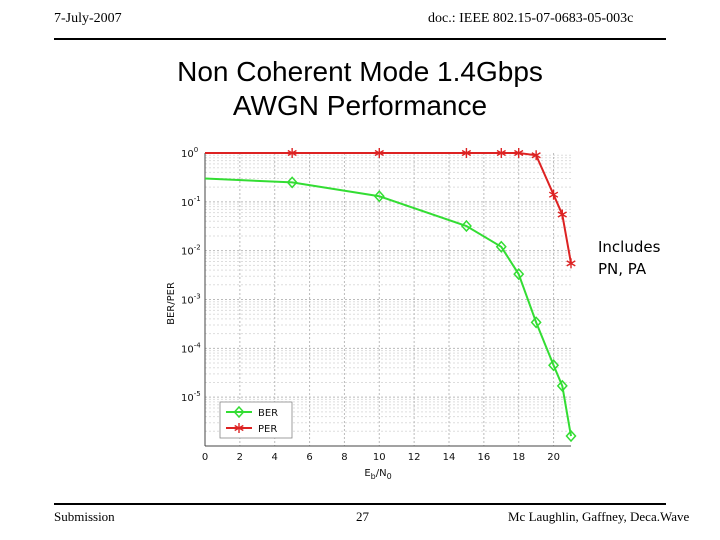 This screenshot has width=720, height=540. What do you see at coordinates (171, 303) in the screenshot?
I see `y-axis-label: BER/PER` at bounding box center [171, 303].